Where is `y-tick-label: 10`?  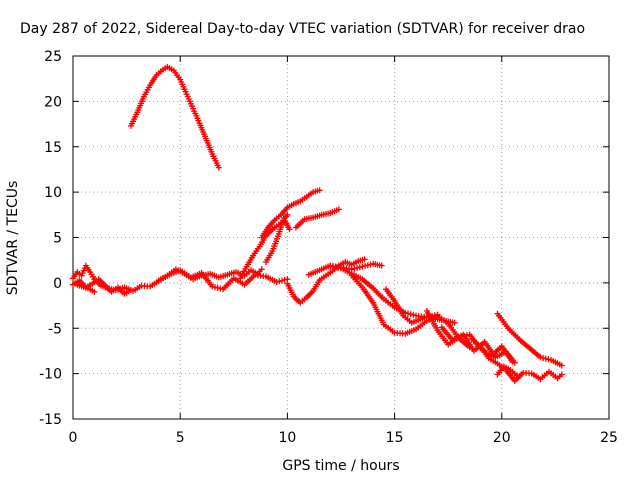 y-tick-label: 10 is located at coordinates (53, 193).